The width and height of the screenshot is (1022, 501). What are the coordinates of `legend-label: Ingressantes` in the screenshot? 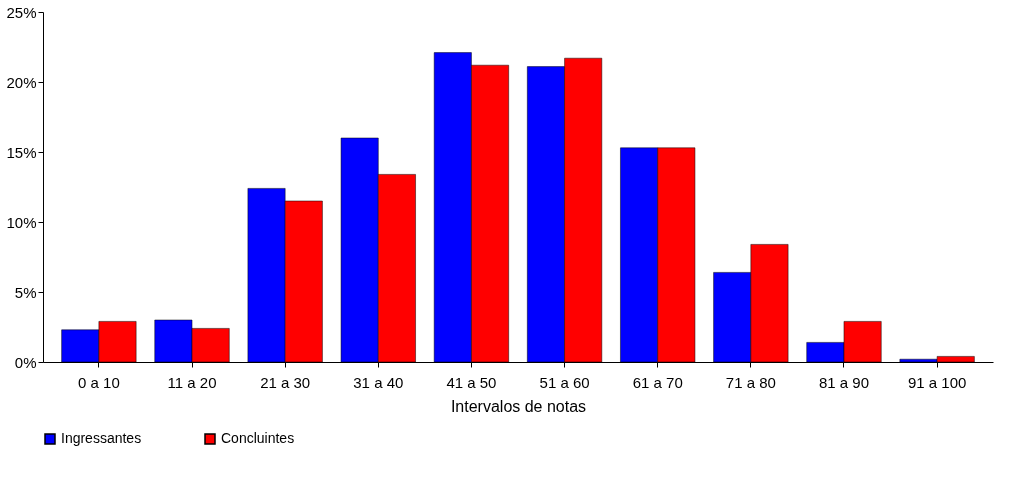 It's located at (101, 438).